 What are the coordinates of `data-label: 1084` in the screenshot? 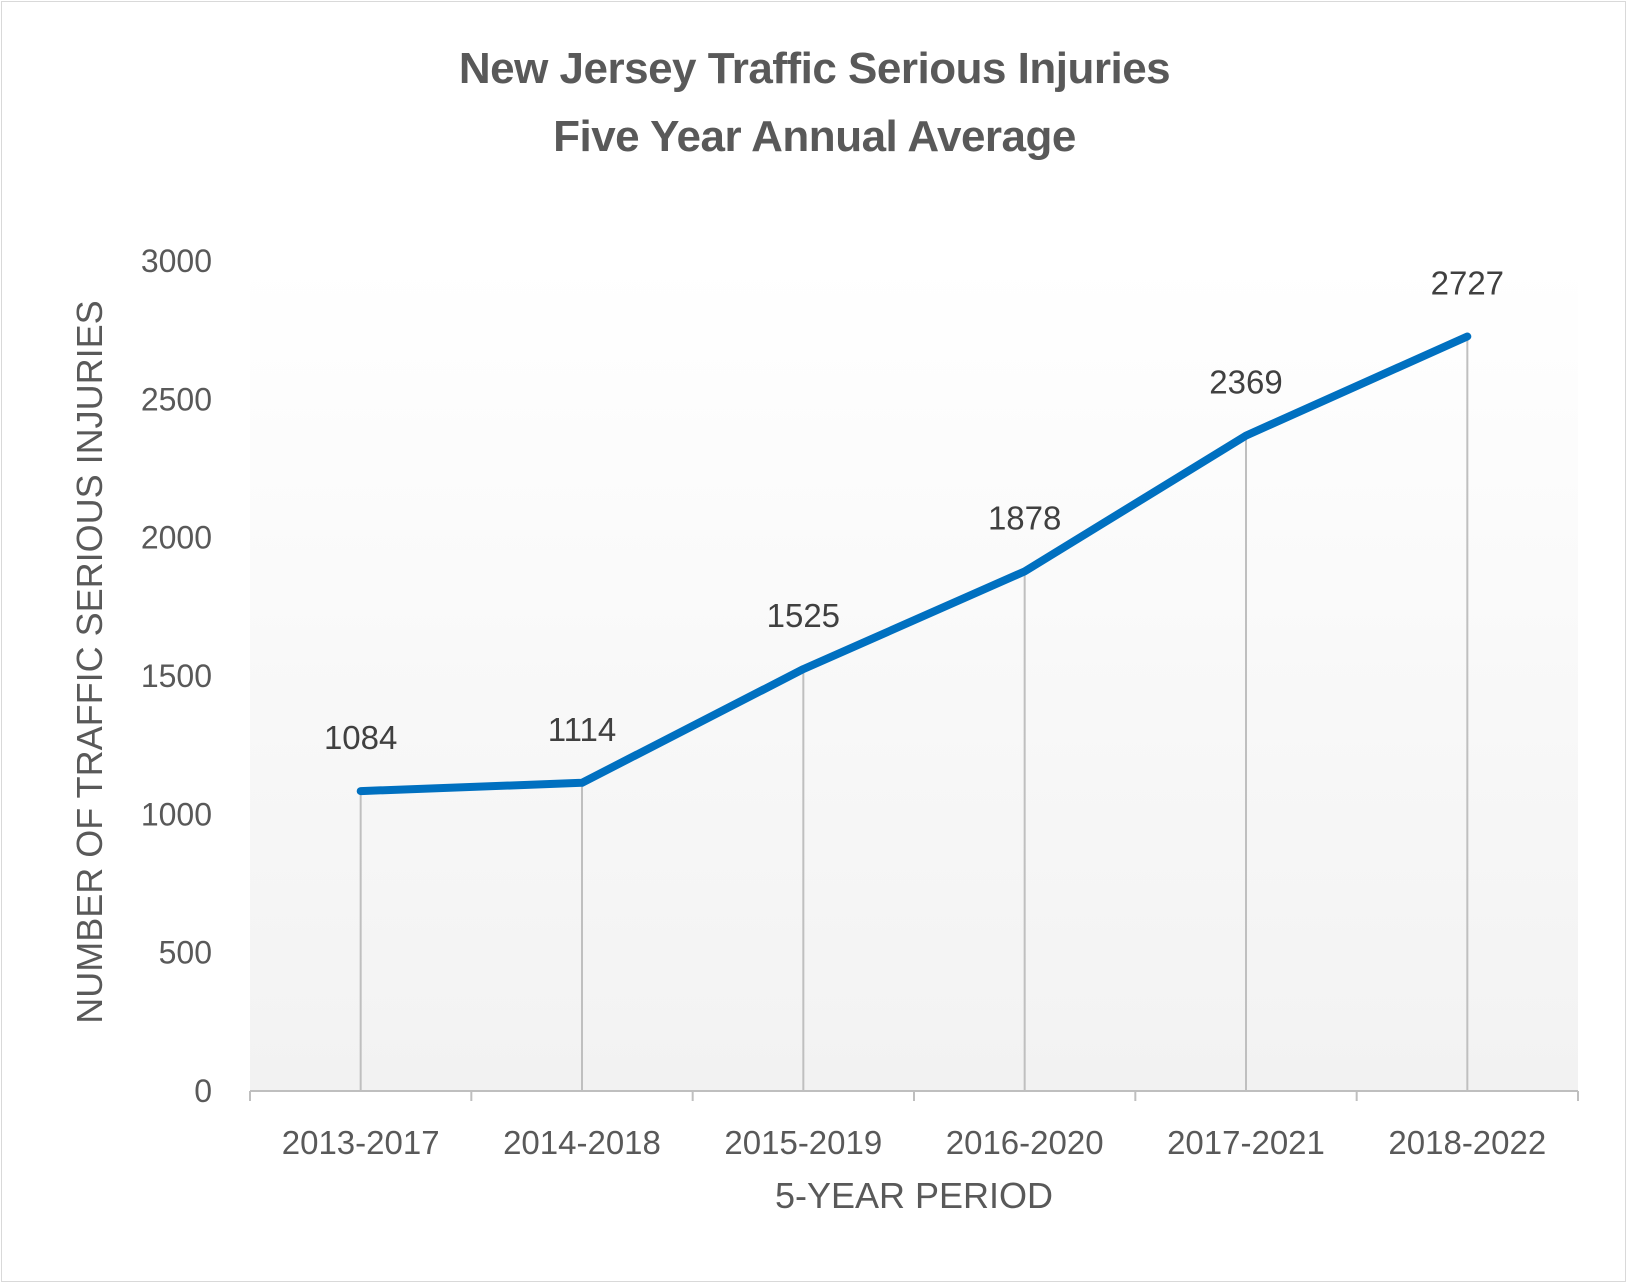 It's located at (360, 737).